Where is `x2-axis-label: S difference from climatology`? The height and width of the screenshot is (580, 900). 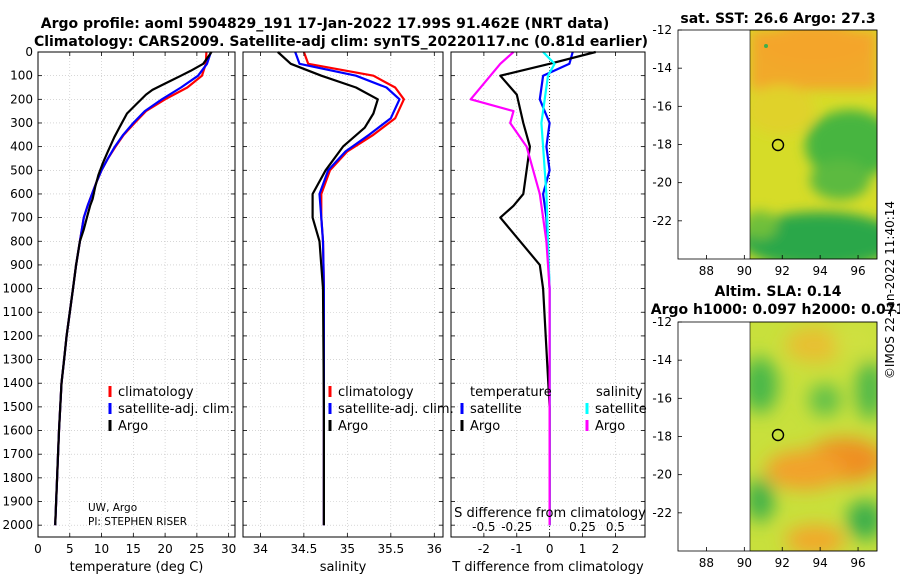
x2-axis-label: S difference from climatology is located at coordinates (550, 513).